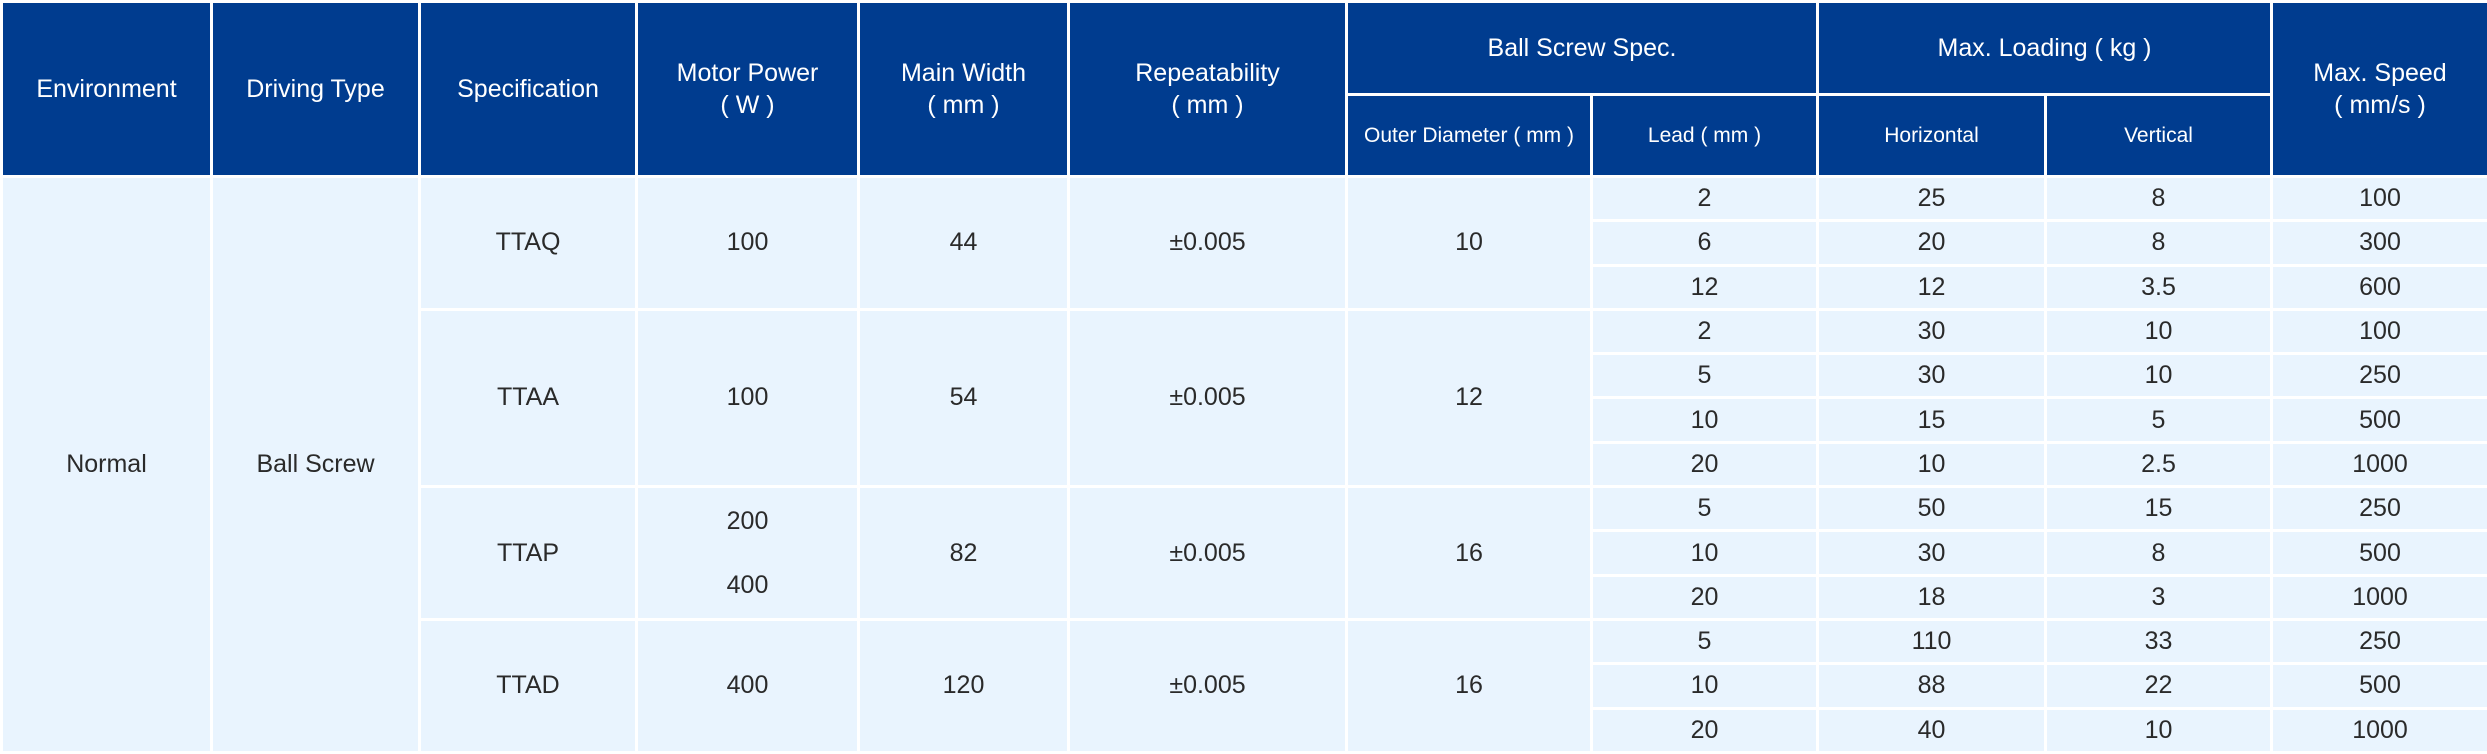  What do you see at coordinates (1704, 243) in the screenshot?
I see `lead-cell: 6` at bounding box center [1704, 243].